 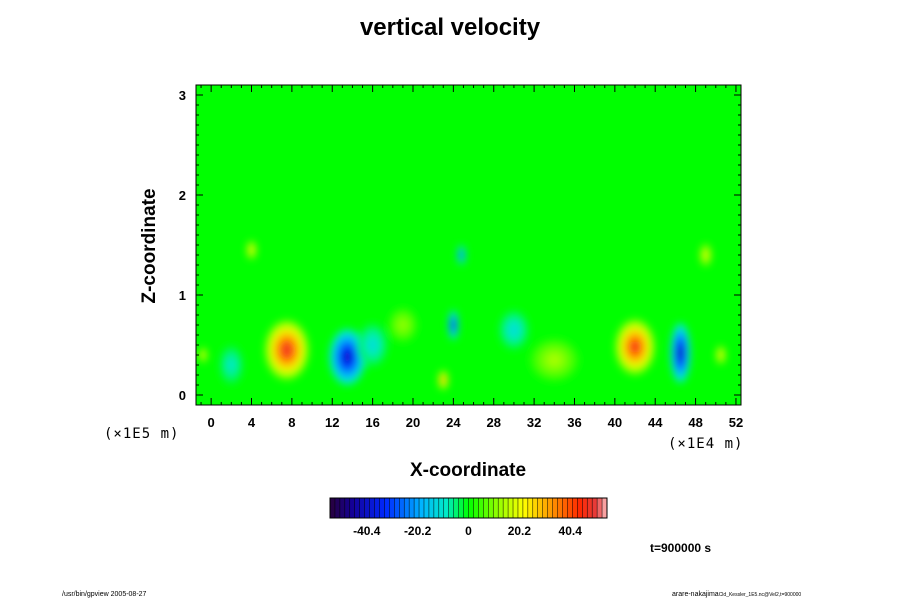 What do you see at coordinates (450, 27) in the screenshot?
I see `chart-title: vertical velocity` at bounding box center [450, 27].